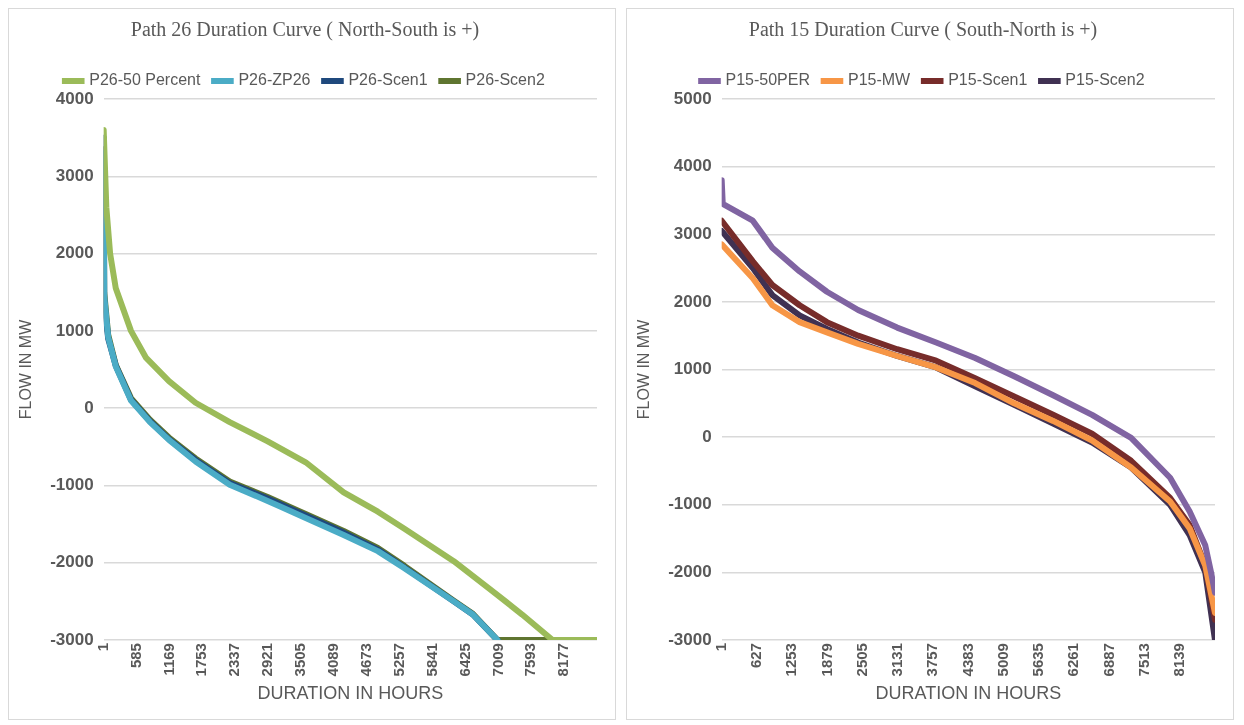 The width and height of the screenshot is (1244, 725). What do you see at coordinates (756, 656) in the screenshot?
I see `x-tick-label: 627` at bounding box center [756, 656].